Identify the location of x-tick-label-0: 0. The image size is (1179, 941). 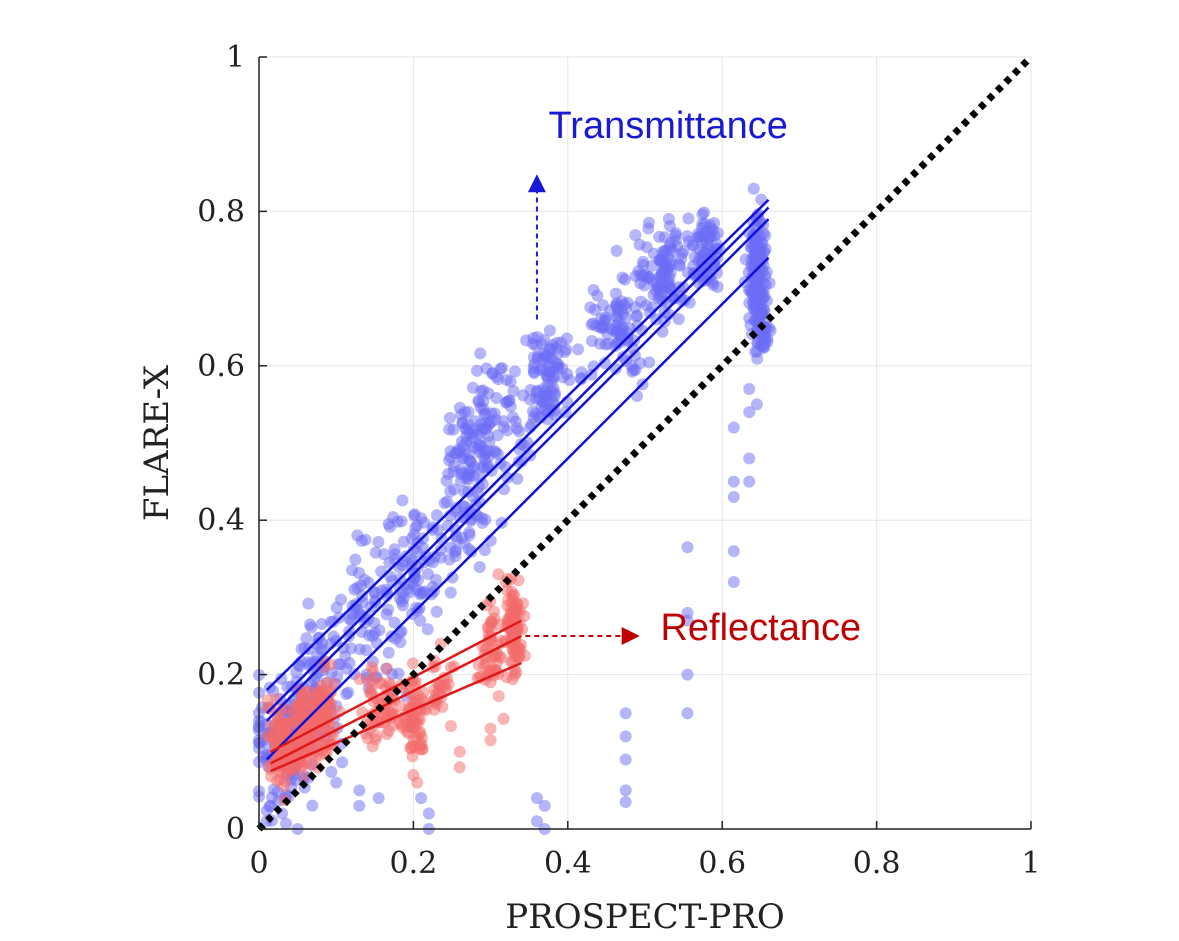
(258, 863).